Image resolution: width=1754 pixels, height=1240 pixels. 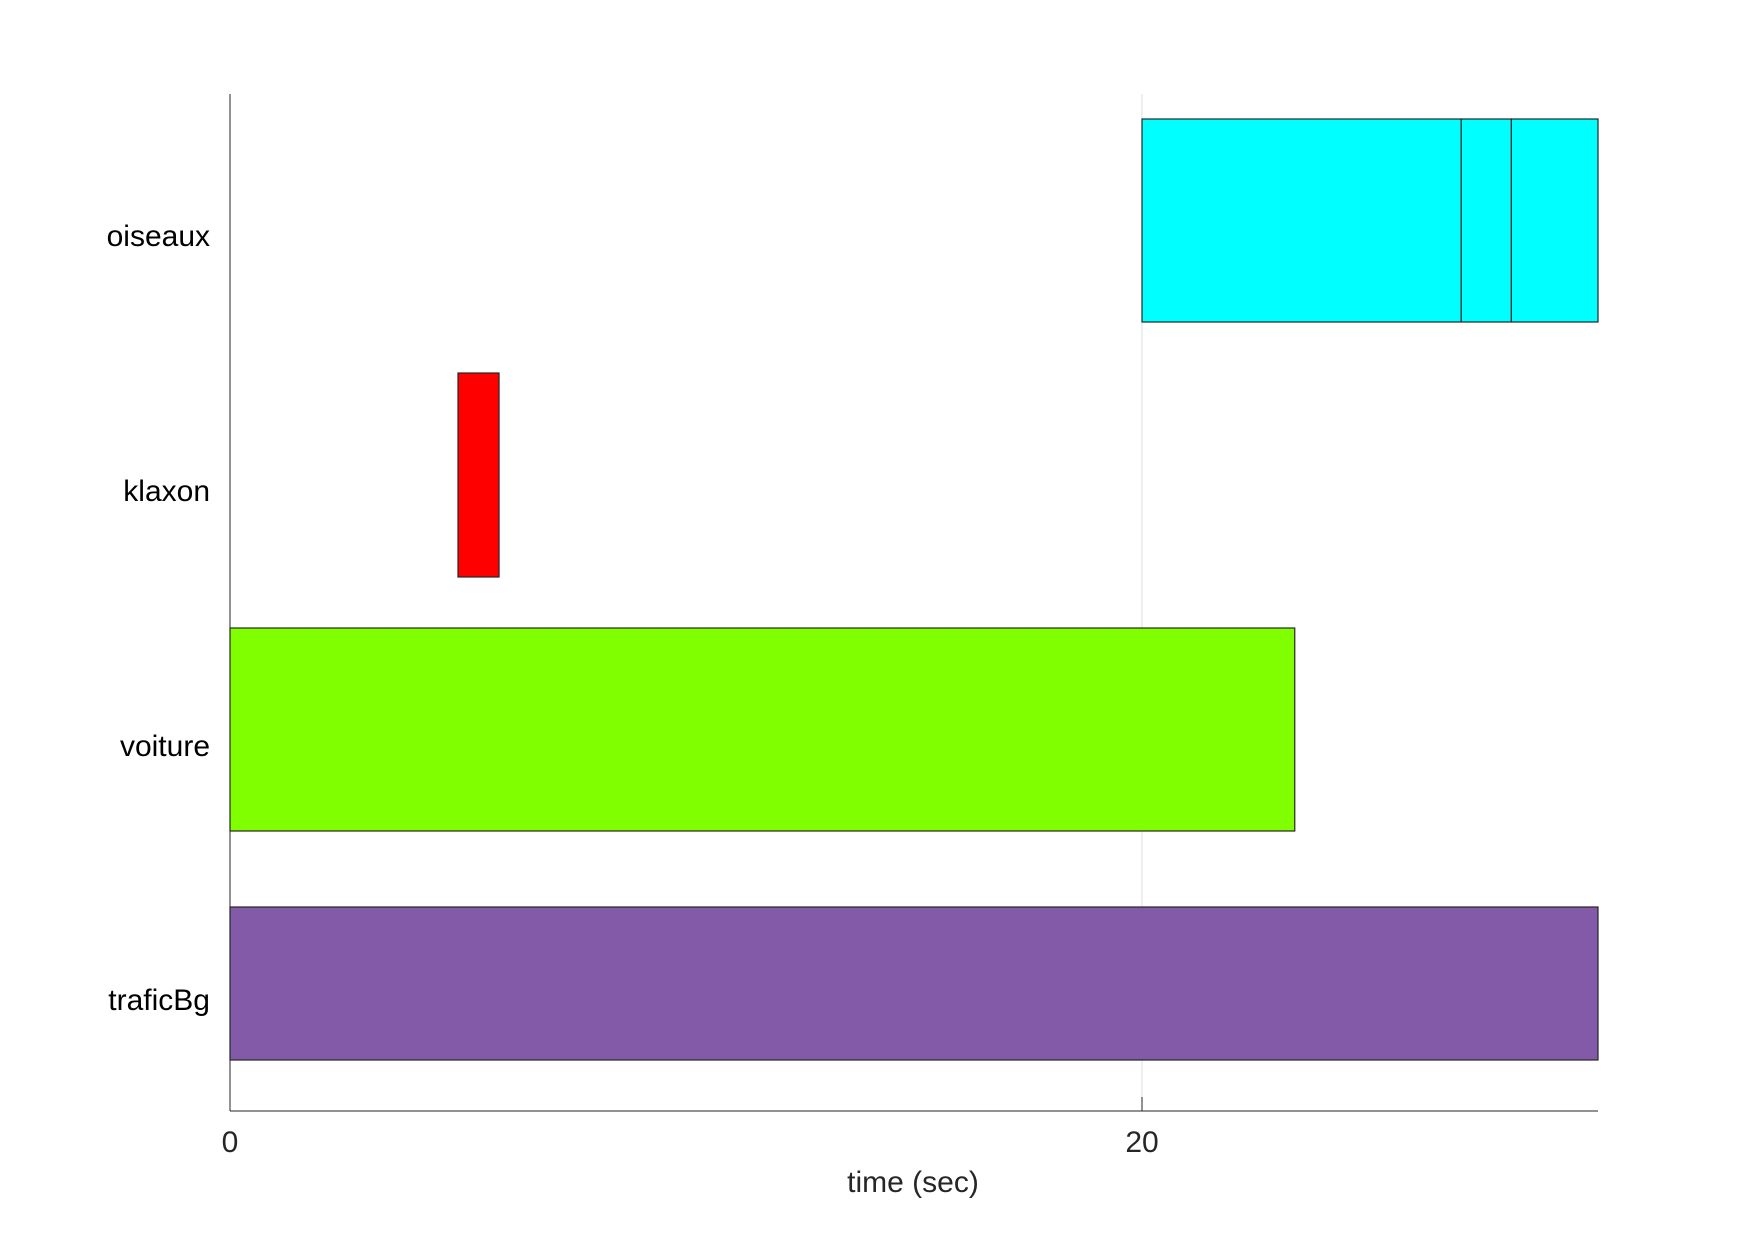 I want to click on category-label-traficBg: traficBg, so click(x=159, y=1000).